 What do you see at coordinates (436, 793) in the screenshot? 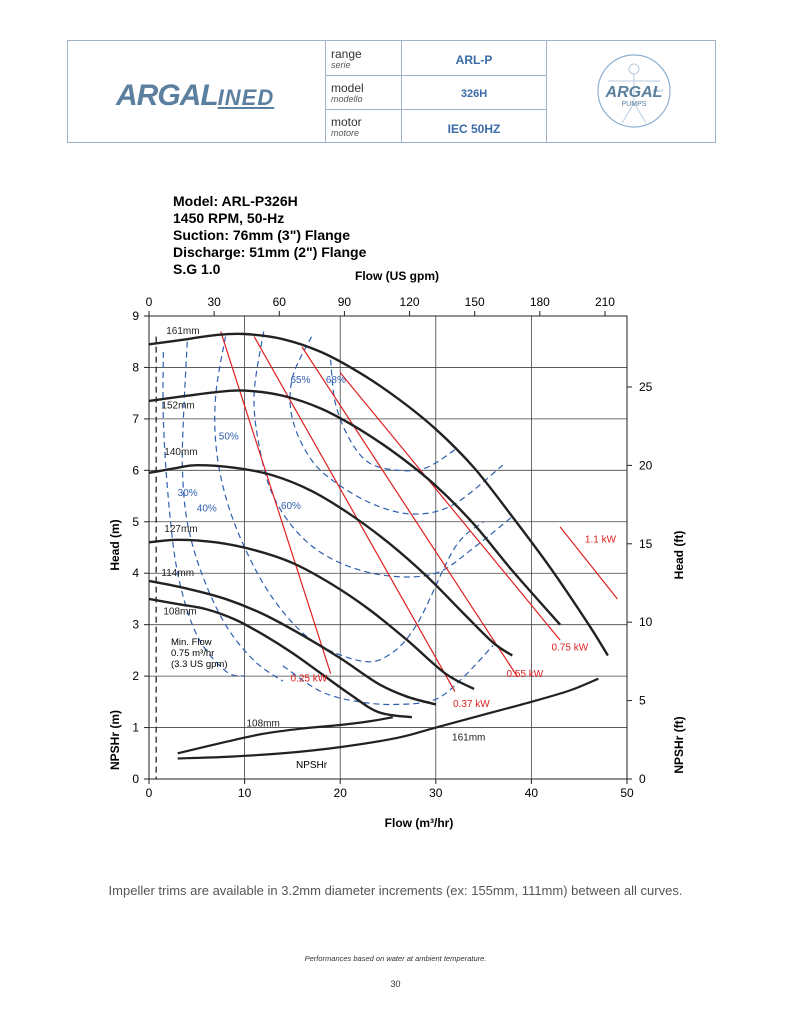
I see `x-tick-label: 30` at bounding box center [436, 793].